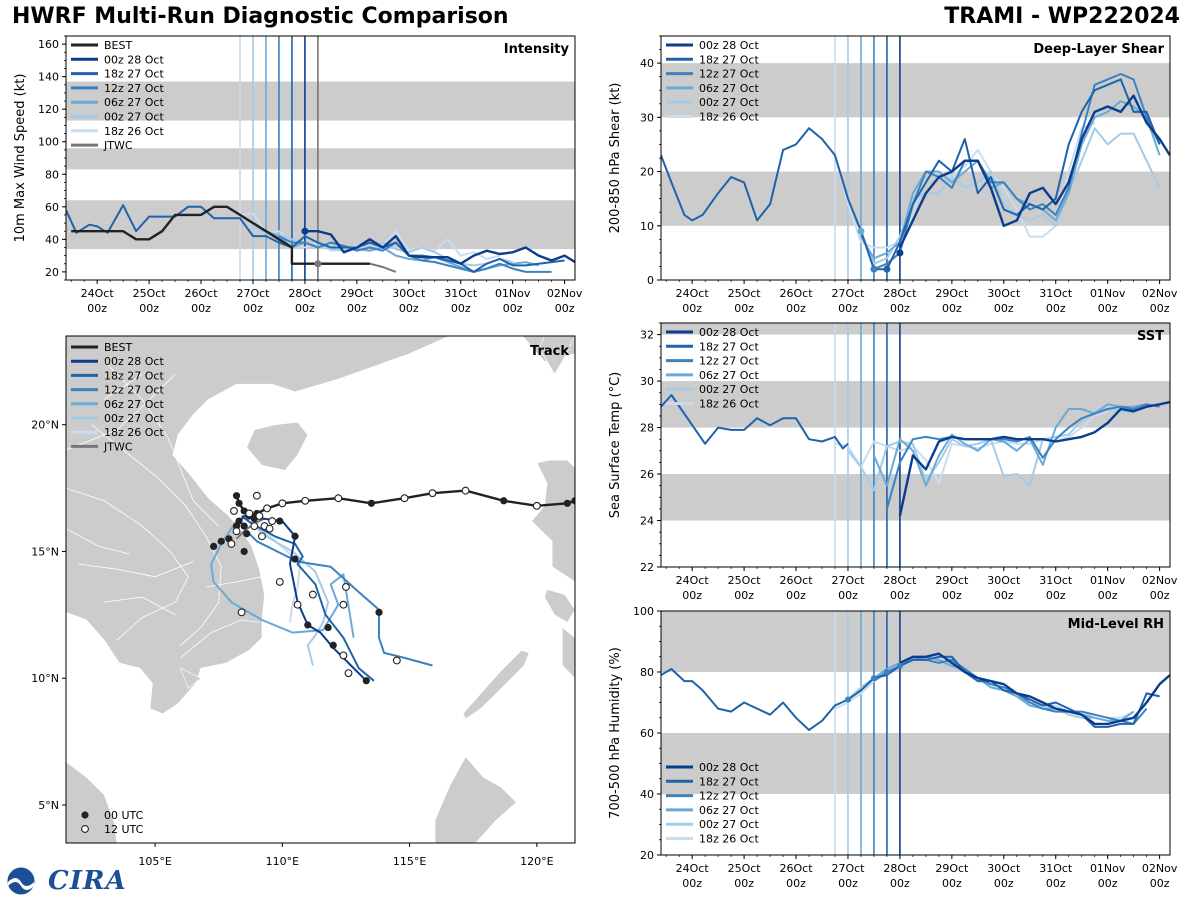 This screenshot has width=1200, height=900. Describe the element at coordinates (1150, 336) in the screenshot. I see `sst-title: SST` at that location.